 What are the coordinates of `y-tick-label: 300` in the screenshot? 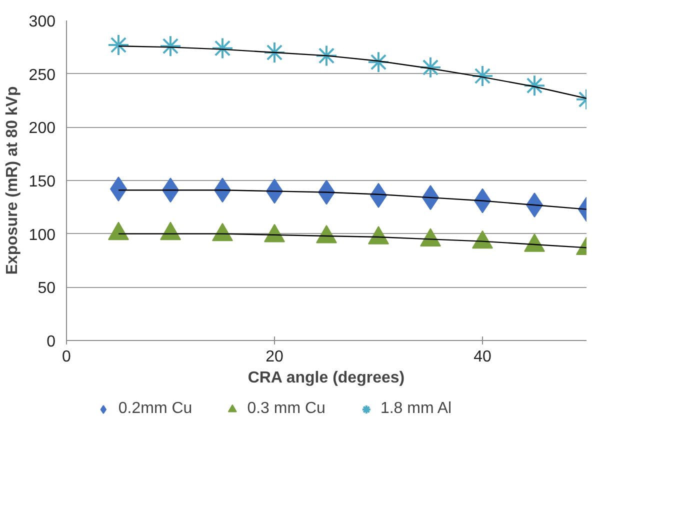 It's located at (42, 22).